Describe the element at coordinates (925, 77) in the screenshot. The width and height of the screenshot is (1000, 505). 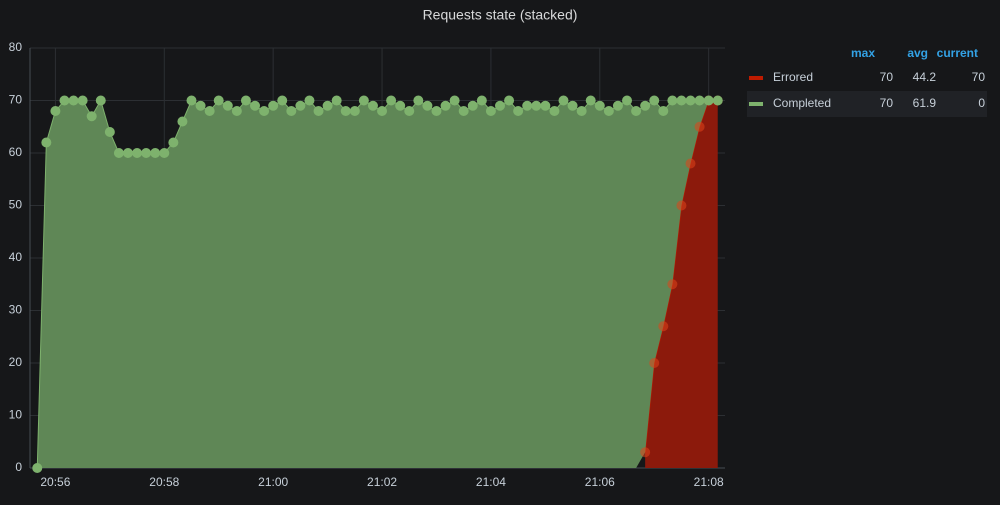
I see `legend-value: 44.2` at that location.